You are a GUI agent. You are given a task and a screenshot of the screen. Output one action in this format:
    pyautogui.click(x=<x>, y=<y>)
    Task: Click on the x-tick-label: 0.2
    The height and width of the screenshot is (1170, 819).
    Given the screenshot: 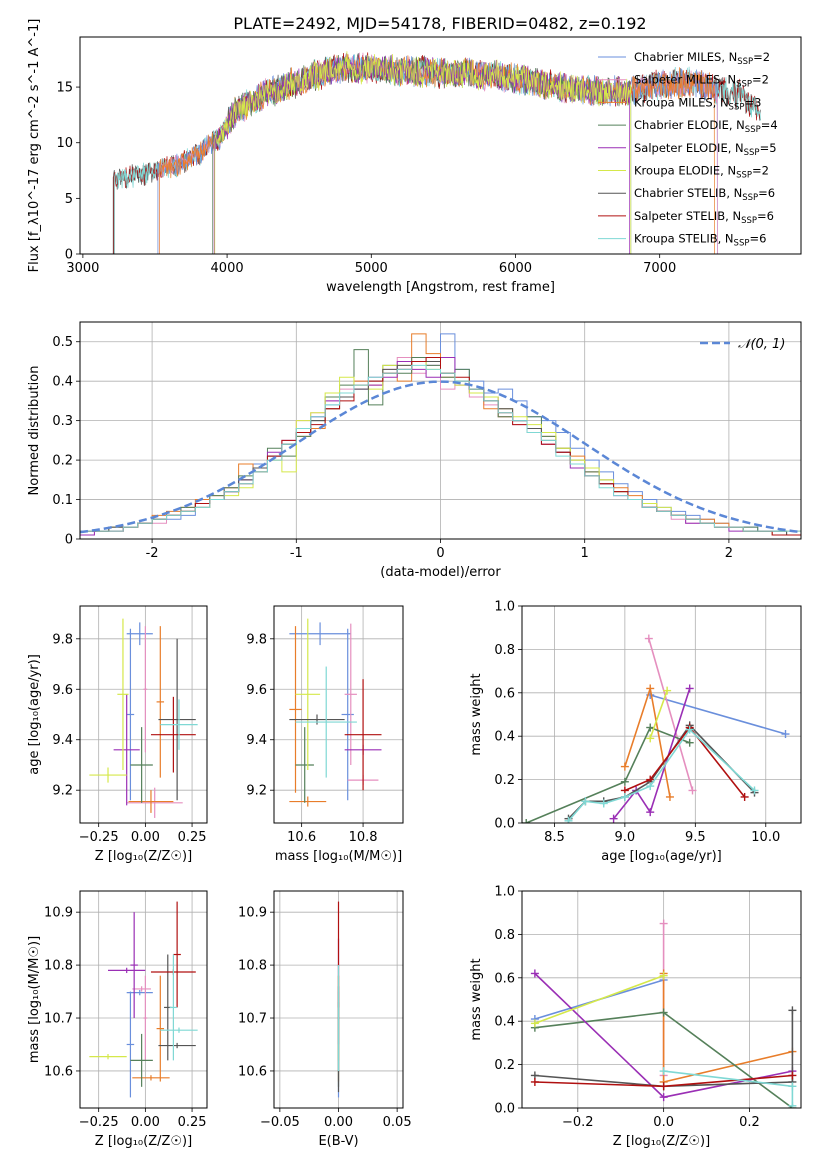 What is the action you would take?
    pyautogui.click(x=749, y=1122)
    